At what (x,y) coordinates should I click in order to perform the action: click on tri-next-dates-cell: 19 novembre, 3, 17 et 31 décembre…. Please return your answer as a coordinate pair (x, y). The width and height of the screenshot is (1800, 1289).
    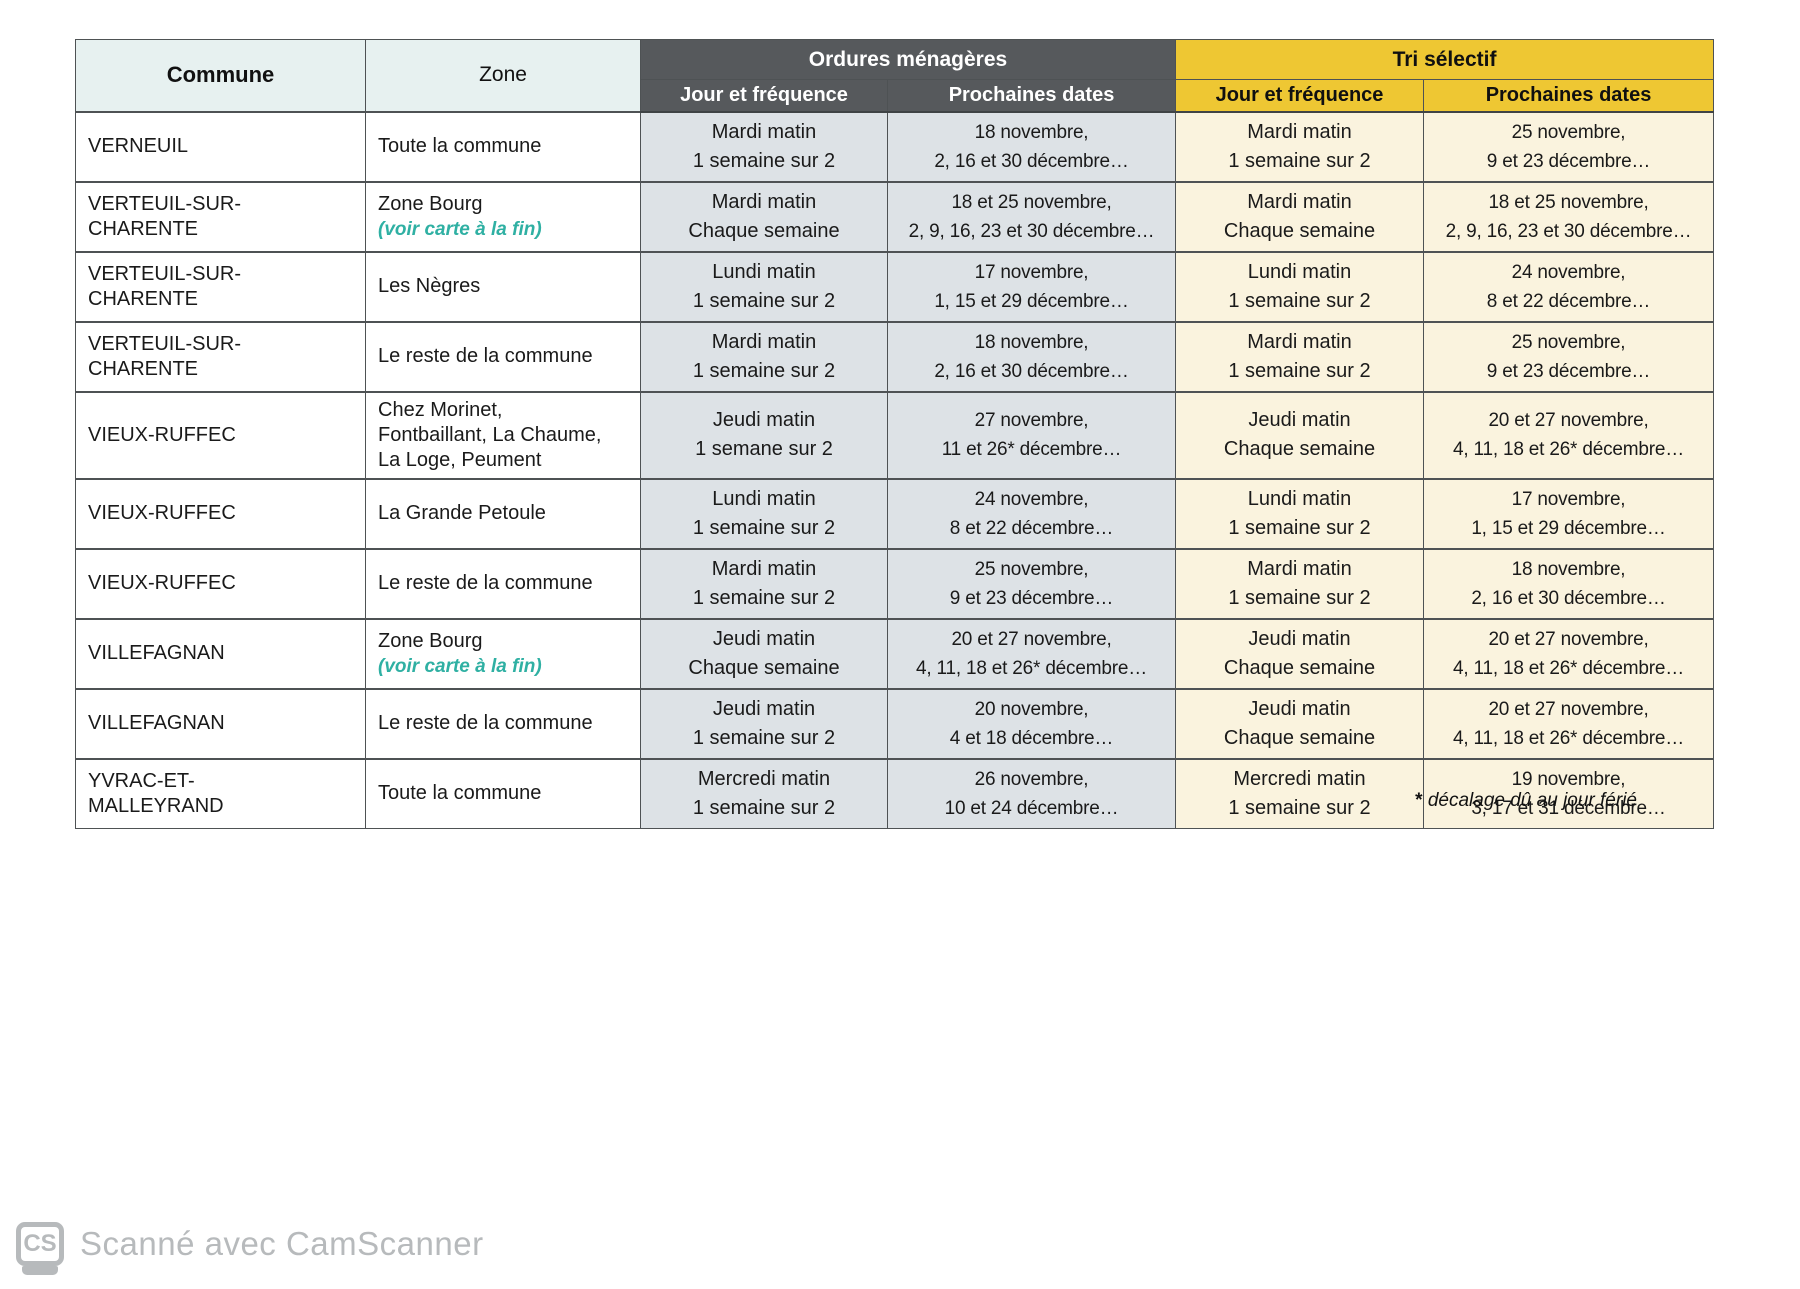
    Looking at the image, I should click on (1568, 793).